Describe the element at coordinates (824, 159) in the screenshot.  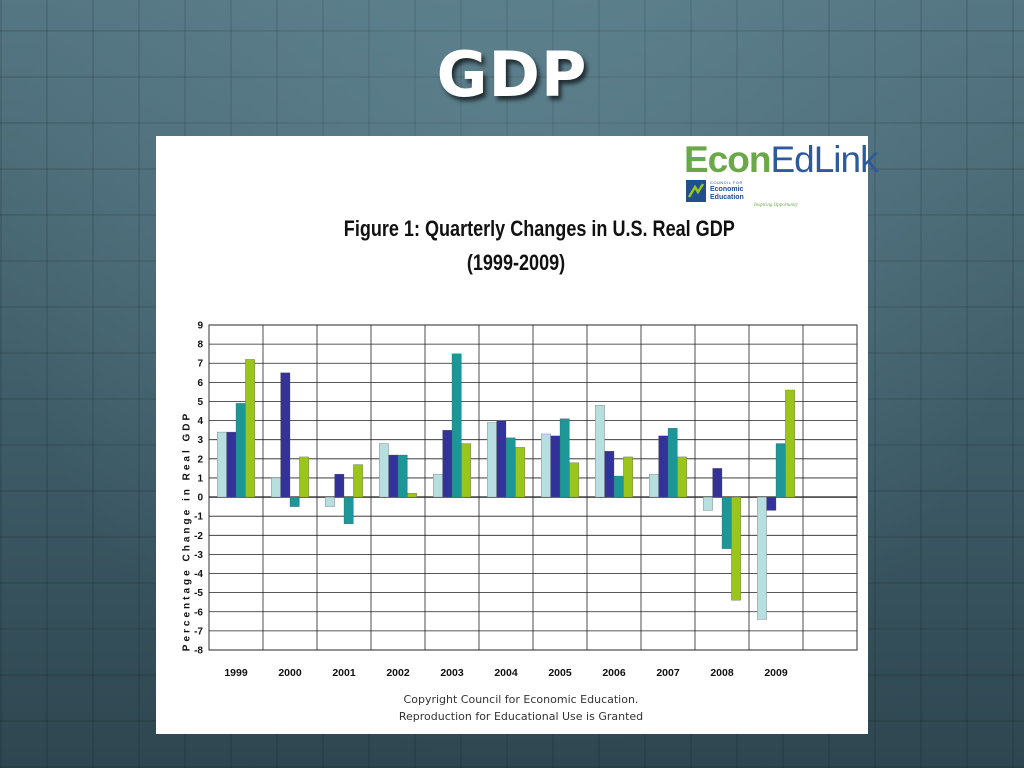
I see `logo-edlink-text: EdLink` at that location.